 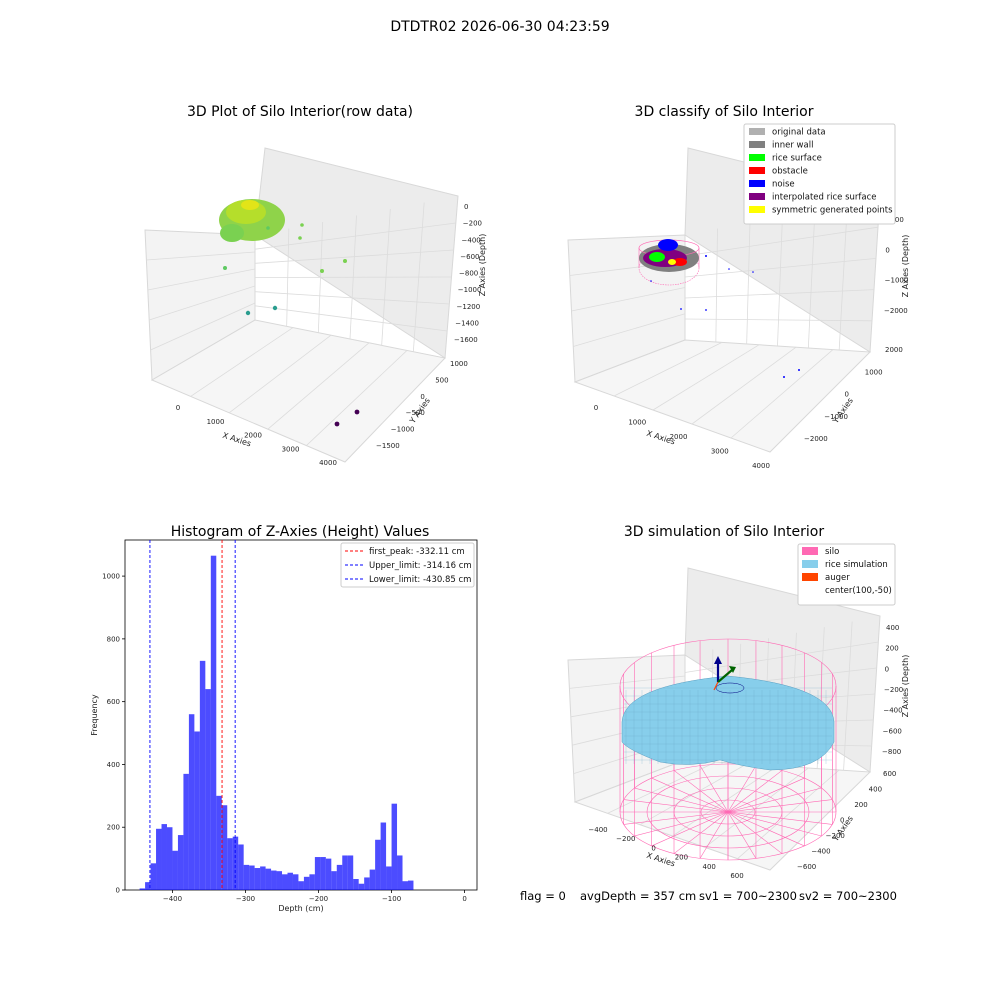 I want to click on legend-label: obstacle, so click(x=790, y=172).